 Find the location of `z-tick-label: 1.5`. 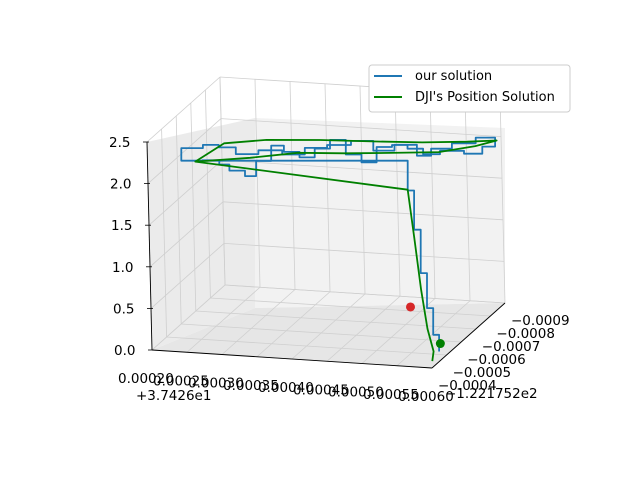

z-tick-label: 1.5 is located at coordinates (121, 226).